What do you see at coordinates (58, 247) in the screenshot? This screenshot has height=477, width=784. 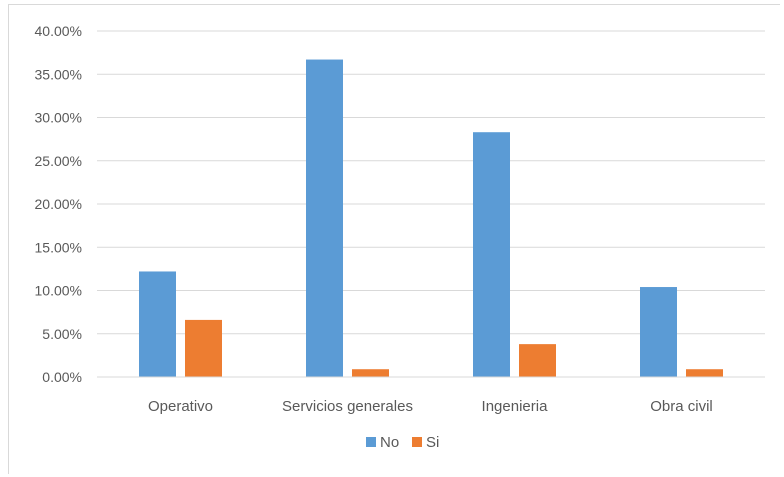 I see `y-tick-label: 15.00%` at bounding box center [58, 247].